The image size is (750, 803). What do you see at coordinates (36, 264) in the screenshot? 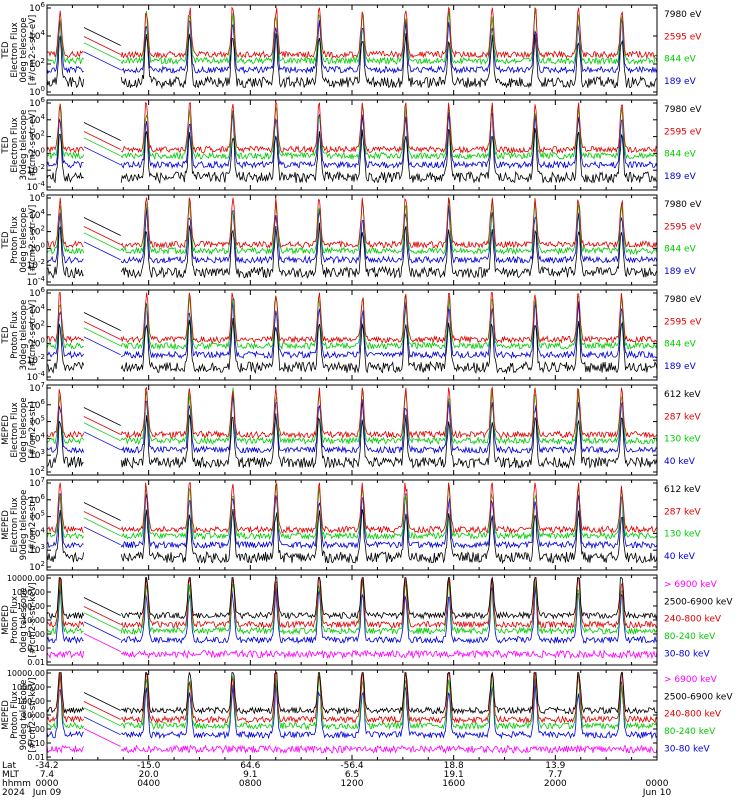
I see `y-tick-label: 10⁻²` at bounding box center [36, 264].